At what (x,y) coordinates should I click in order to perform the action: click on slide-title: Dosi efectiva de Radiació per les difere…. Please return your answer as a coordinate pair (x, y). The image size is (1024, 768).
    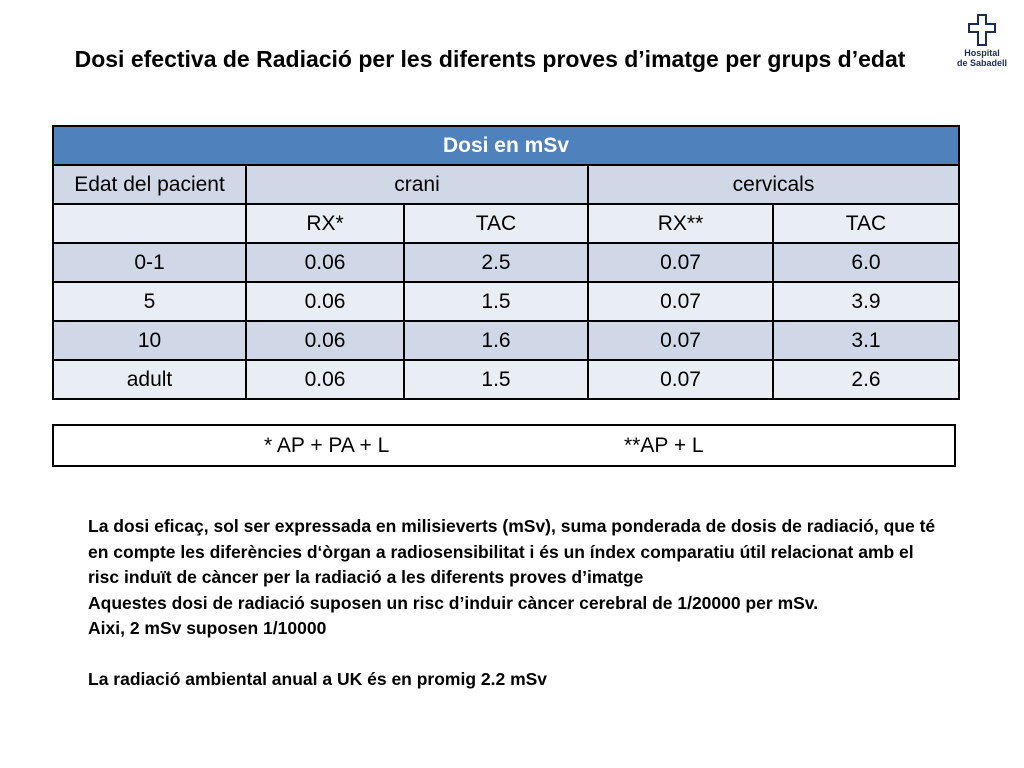
    Looking at the image, I should click on (490, 59).